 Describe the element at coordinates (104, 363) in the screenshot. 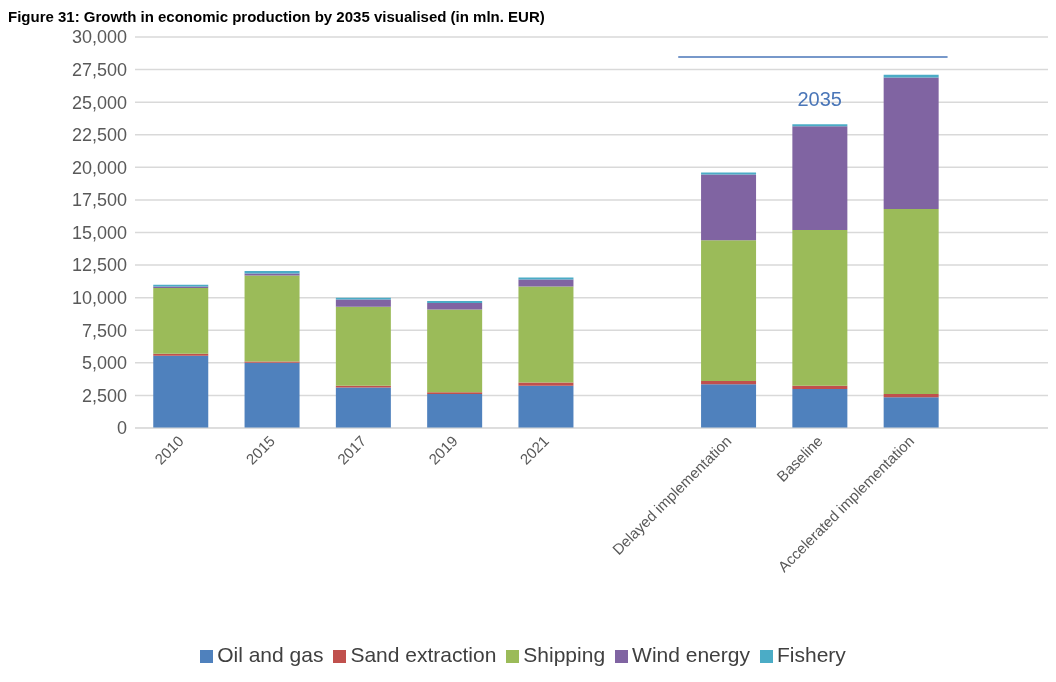

I see `y-tick-label: 5,000` at that location.